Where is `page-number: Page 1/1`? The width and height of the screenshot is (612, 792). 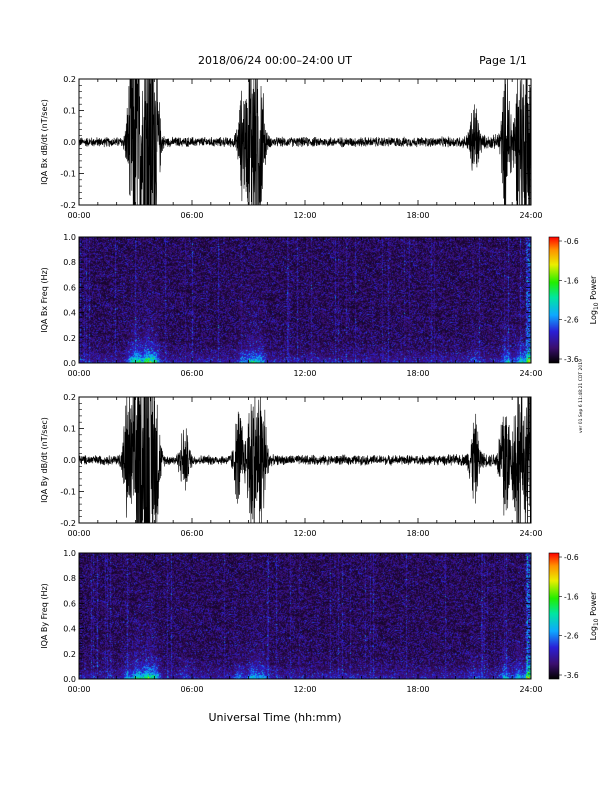
page-number: Page 1/1 is located at coordinates (503, 60).